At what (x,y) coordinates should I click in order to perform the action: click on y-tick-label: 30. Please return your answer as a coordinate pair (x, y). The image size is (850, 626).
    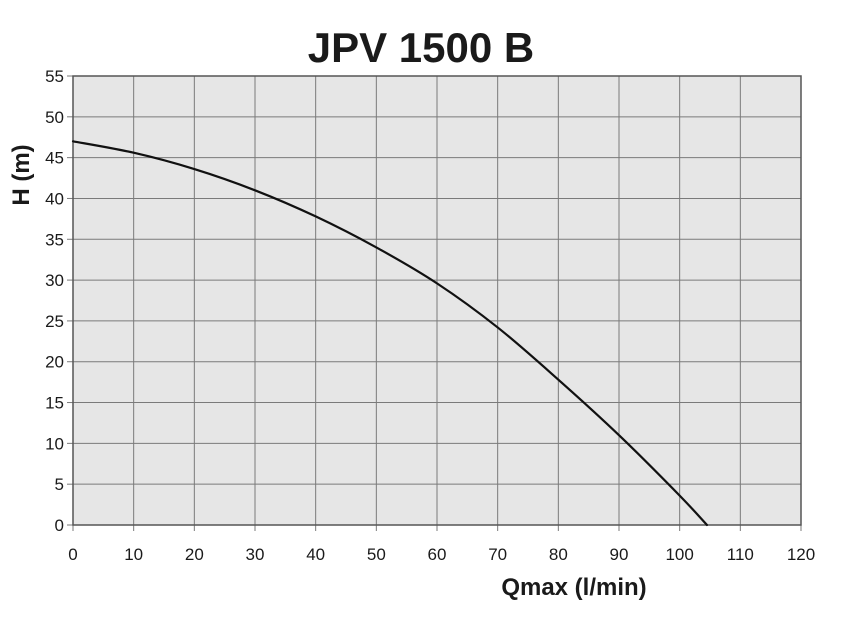
    Looking at the image, I should click on (54, 280).